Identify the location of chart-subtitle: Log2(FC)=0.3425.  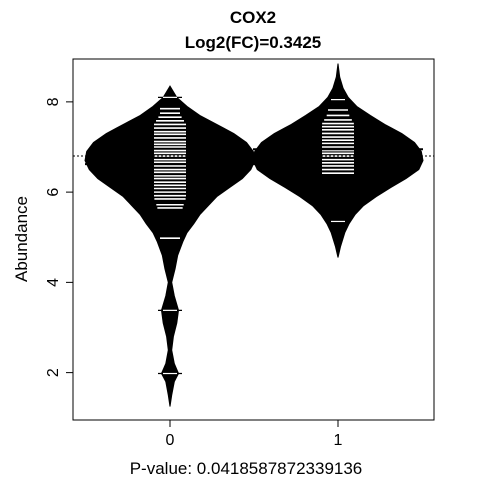
(253, 42).